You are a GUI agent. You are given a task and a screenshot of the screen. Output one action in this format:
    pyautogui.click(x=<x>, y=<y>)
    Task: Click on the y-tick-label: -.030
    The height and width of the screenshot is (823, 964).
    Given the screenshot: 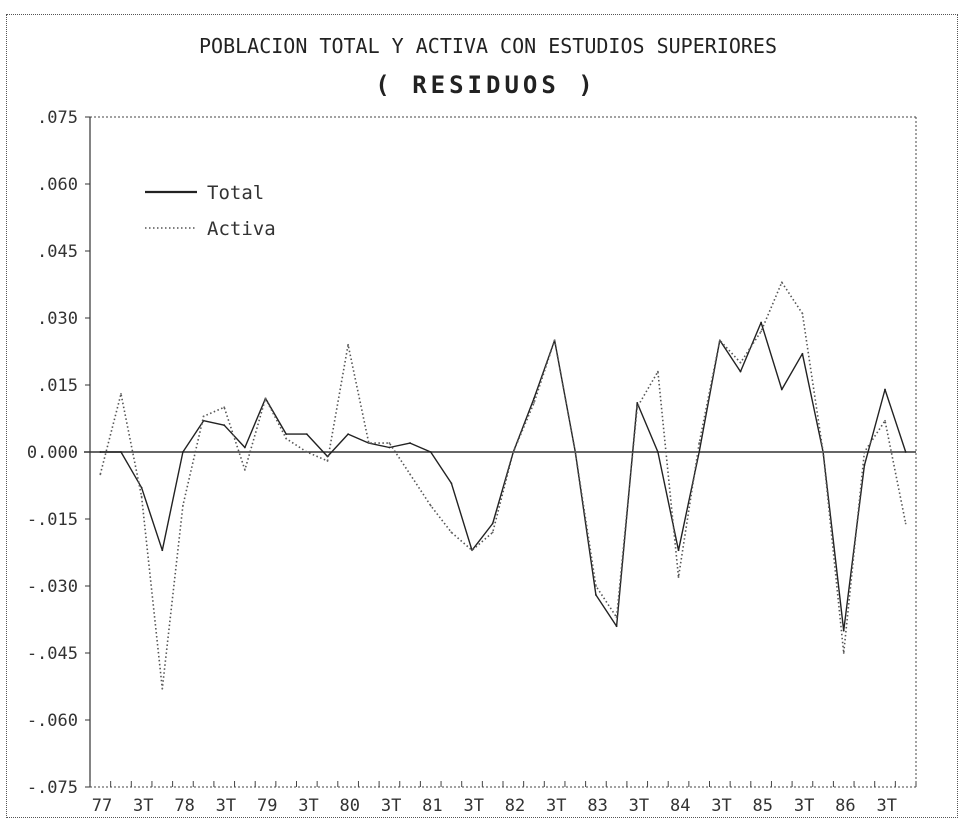 What is the action you would take?
    pyautogui.click(x=52, y=587)
    